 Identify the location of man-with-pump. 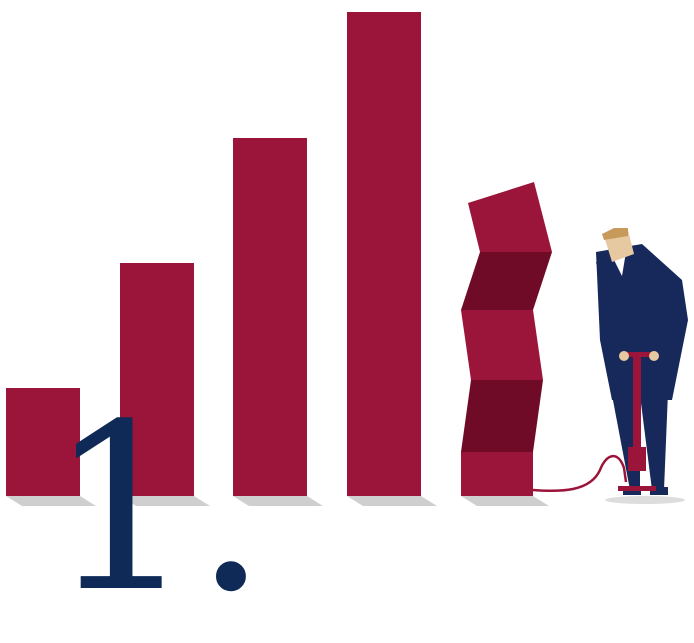
(642, 366).